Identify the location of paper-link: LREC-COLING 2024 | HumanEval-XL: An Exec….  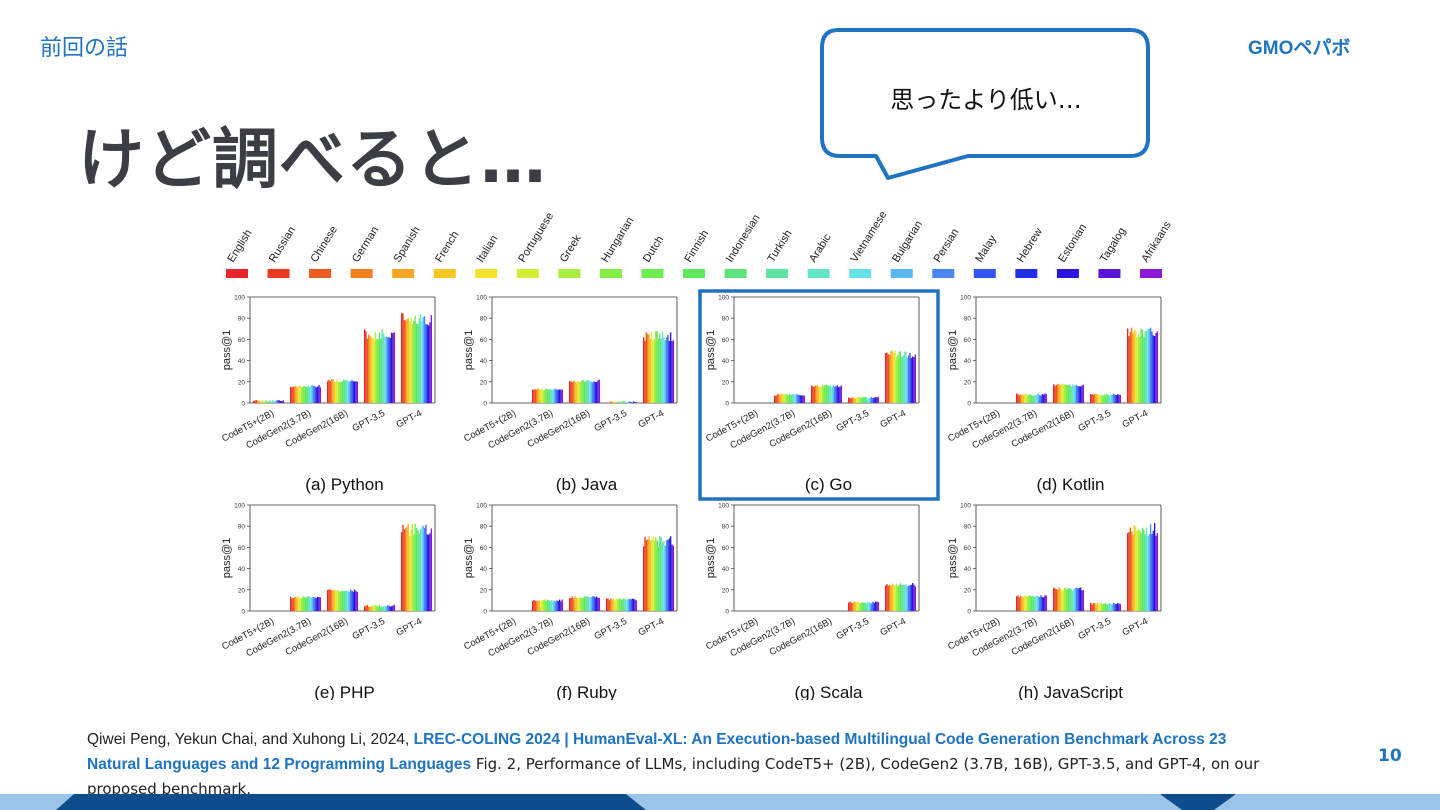
(657, 752).